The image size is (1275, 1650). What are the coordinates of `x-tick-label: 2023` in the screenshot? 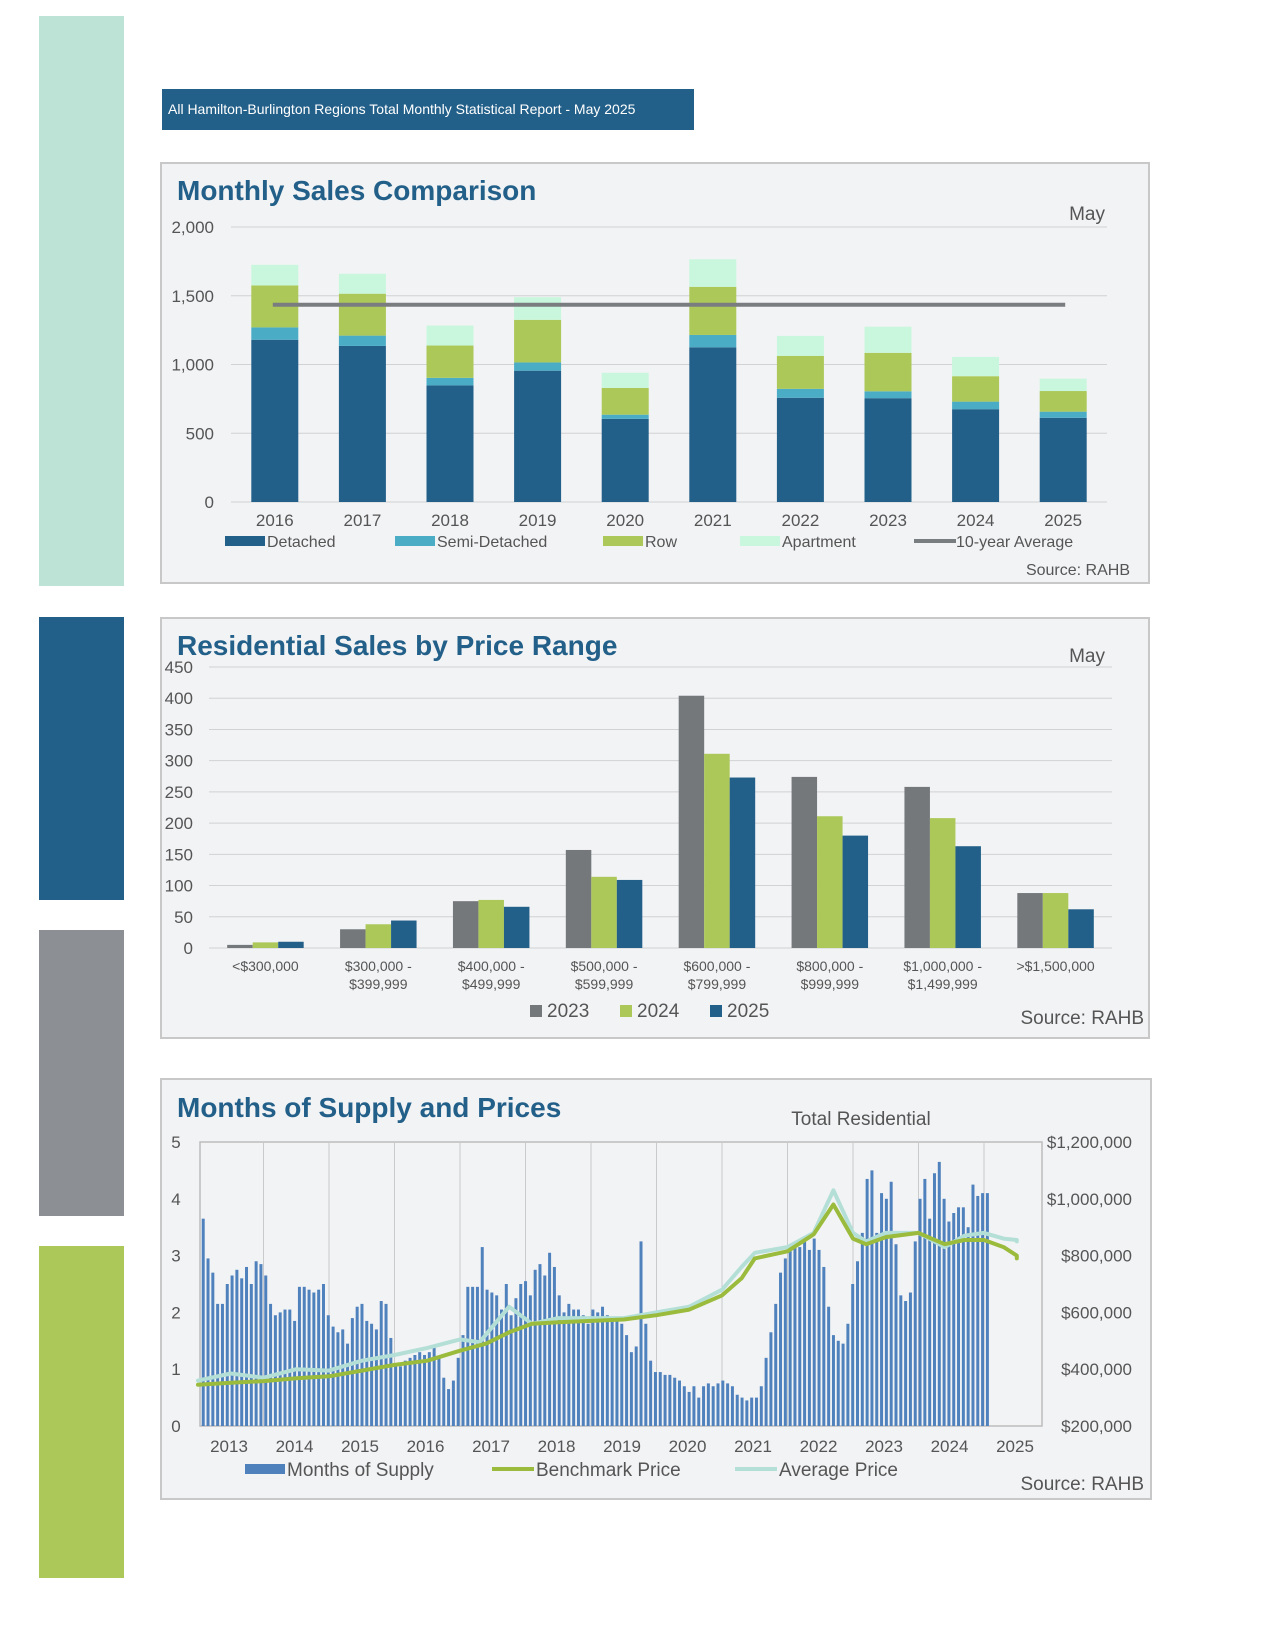 It's located at (888, 520).